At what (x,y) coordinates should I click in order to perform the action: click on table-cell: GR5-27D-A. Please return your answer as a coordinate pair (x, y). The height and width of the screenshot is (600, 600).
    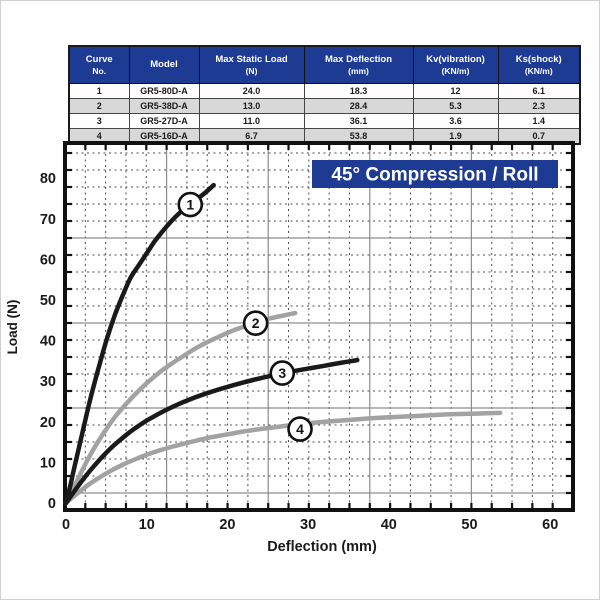
    Looking at the image, I should click on (164, 121).